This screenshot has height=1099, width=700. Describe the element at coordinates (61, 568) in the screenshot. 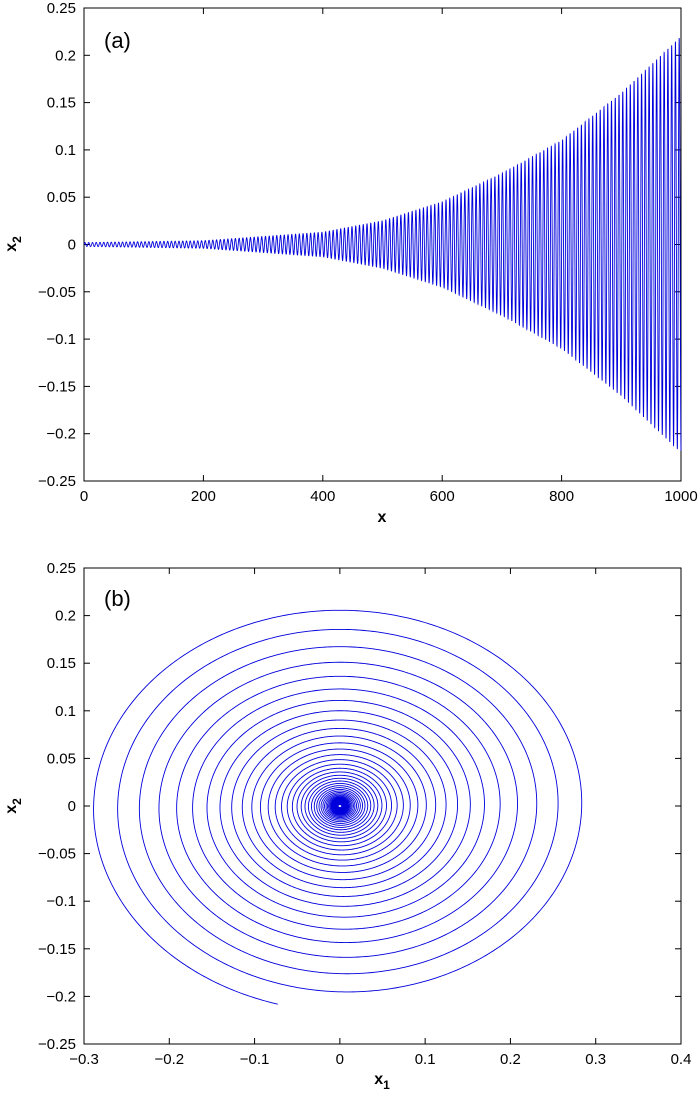

I see `panel-b-ytick-label: 0.25` at that location.